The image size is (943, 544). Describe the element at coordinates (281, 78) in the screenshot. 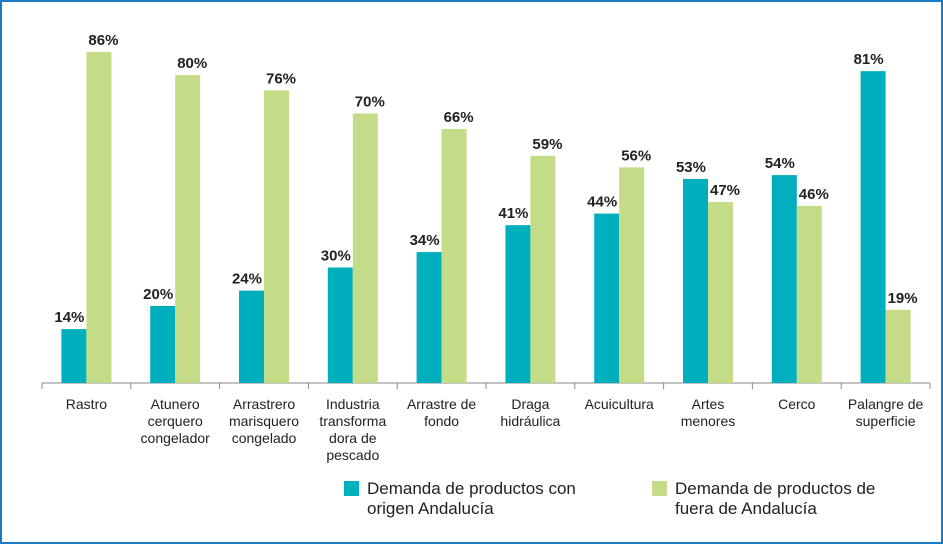

I see `data-label: 76%` at that location.